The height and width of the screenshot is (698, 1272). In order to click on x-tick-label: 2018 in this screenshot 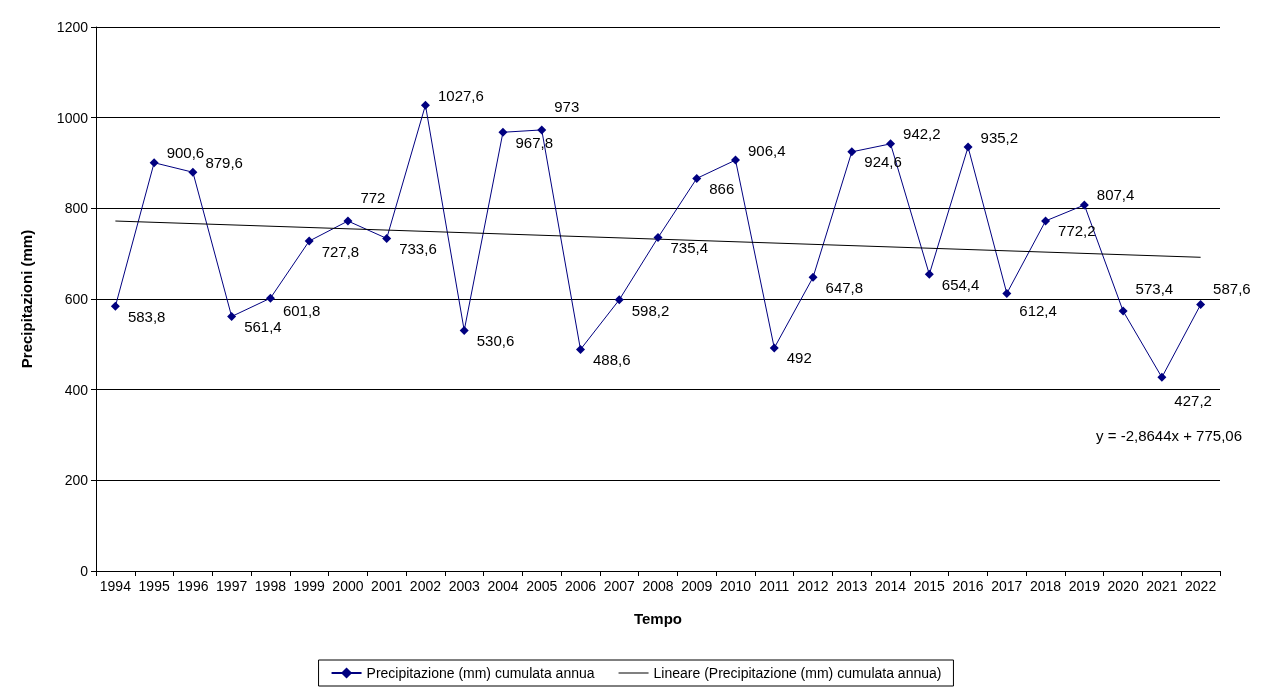, I will do `click(1046, 586)`.